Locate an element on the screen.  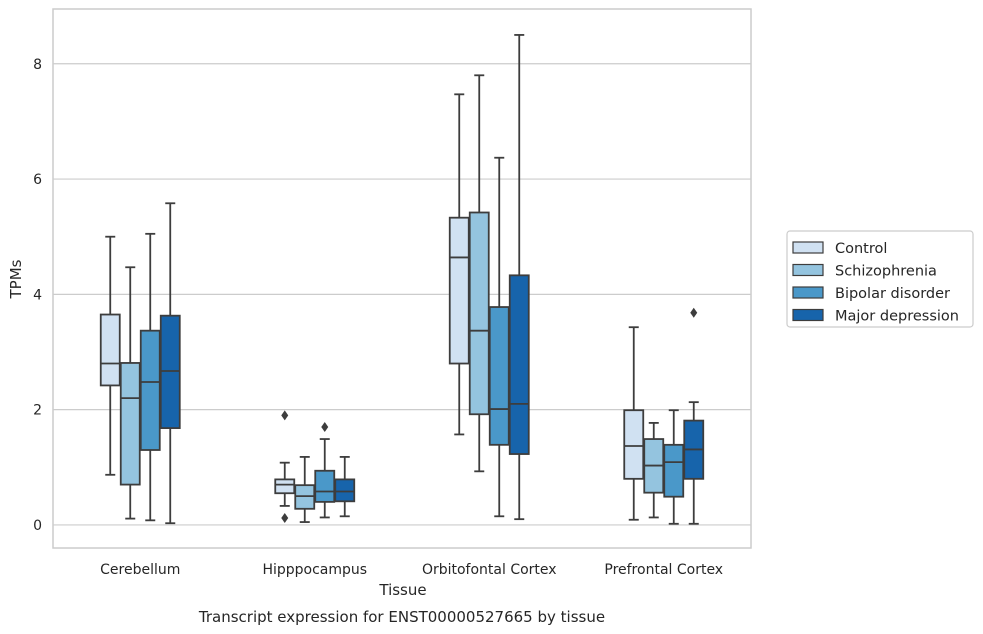
x-tick-label: Orbitofontal Cortex is located at coordinates (489, 570).